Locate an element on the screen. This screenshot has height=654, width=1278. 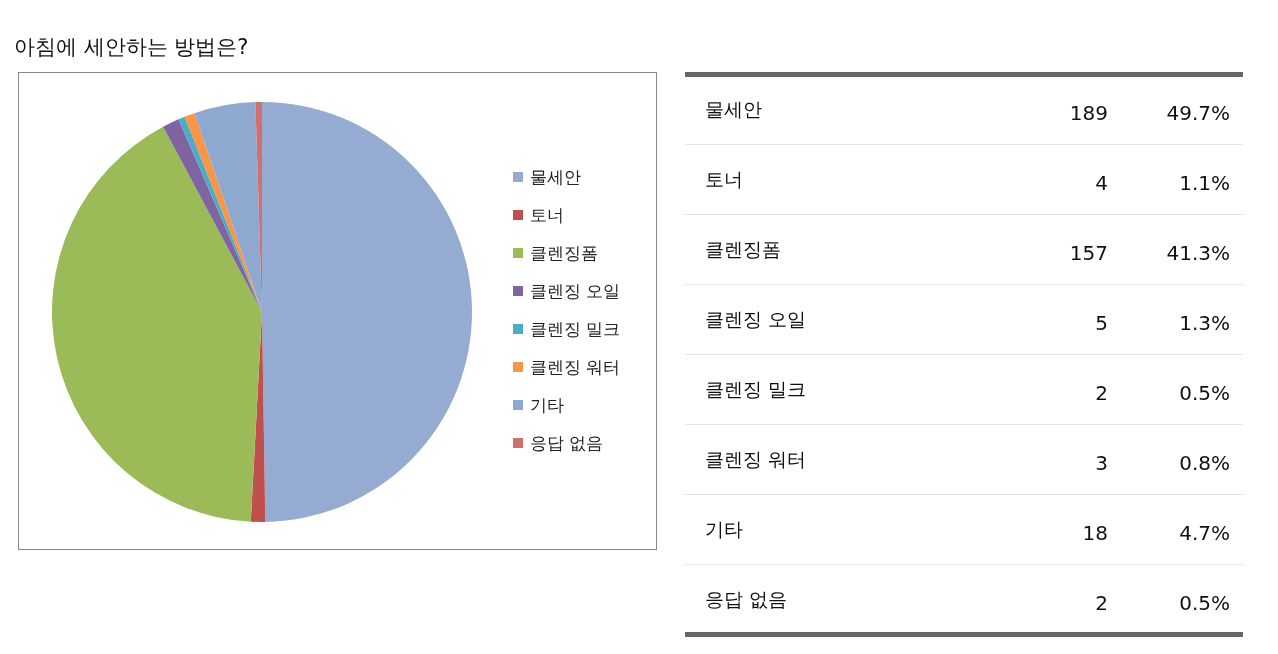
pie-slice is located at coordinates (157, 324).